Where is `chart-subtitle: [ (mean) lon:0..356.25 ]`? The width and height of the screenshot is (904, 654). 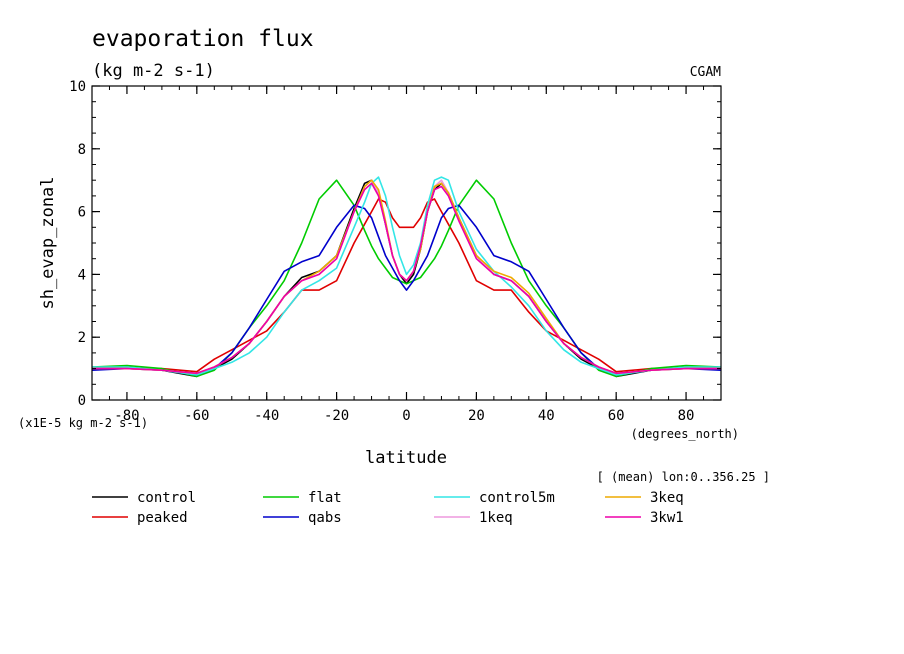
chart-subtitle: [ (mean) lon:0..356.25 ] is located at coordinates (683, 477).